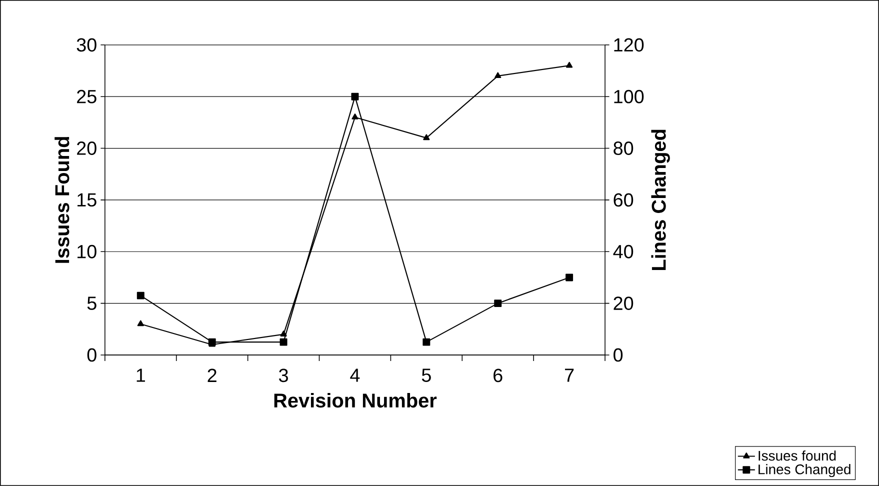  What do you see at coordinates (624, 303) in the screenshot?
I see `y2-tick-label: 20` at bounding box center [624, 303].